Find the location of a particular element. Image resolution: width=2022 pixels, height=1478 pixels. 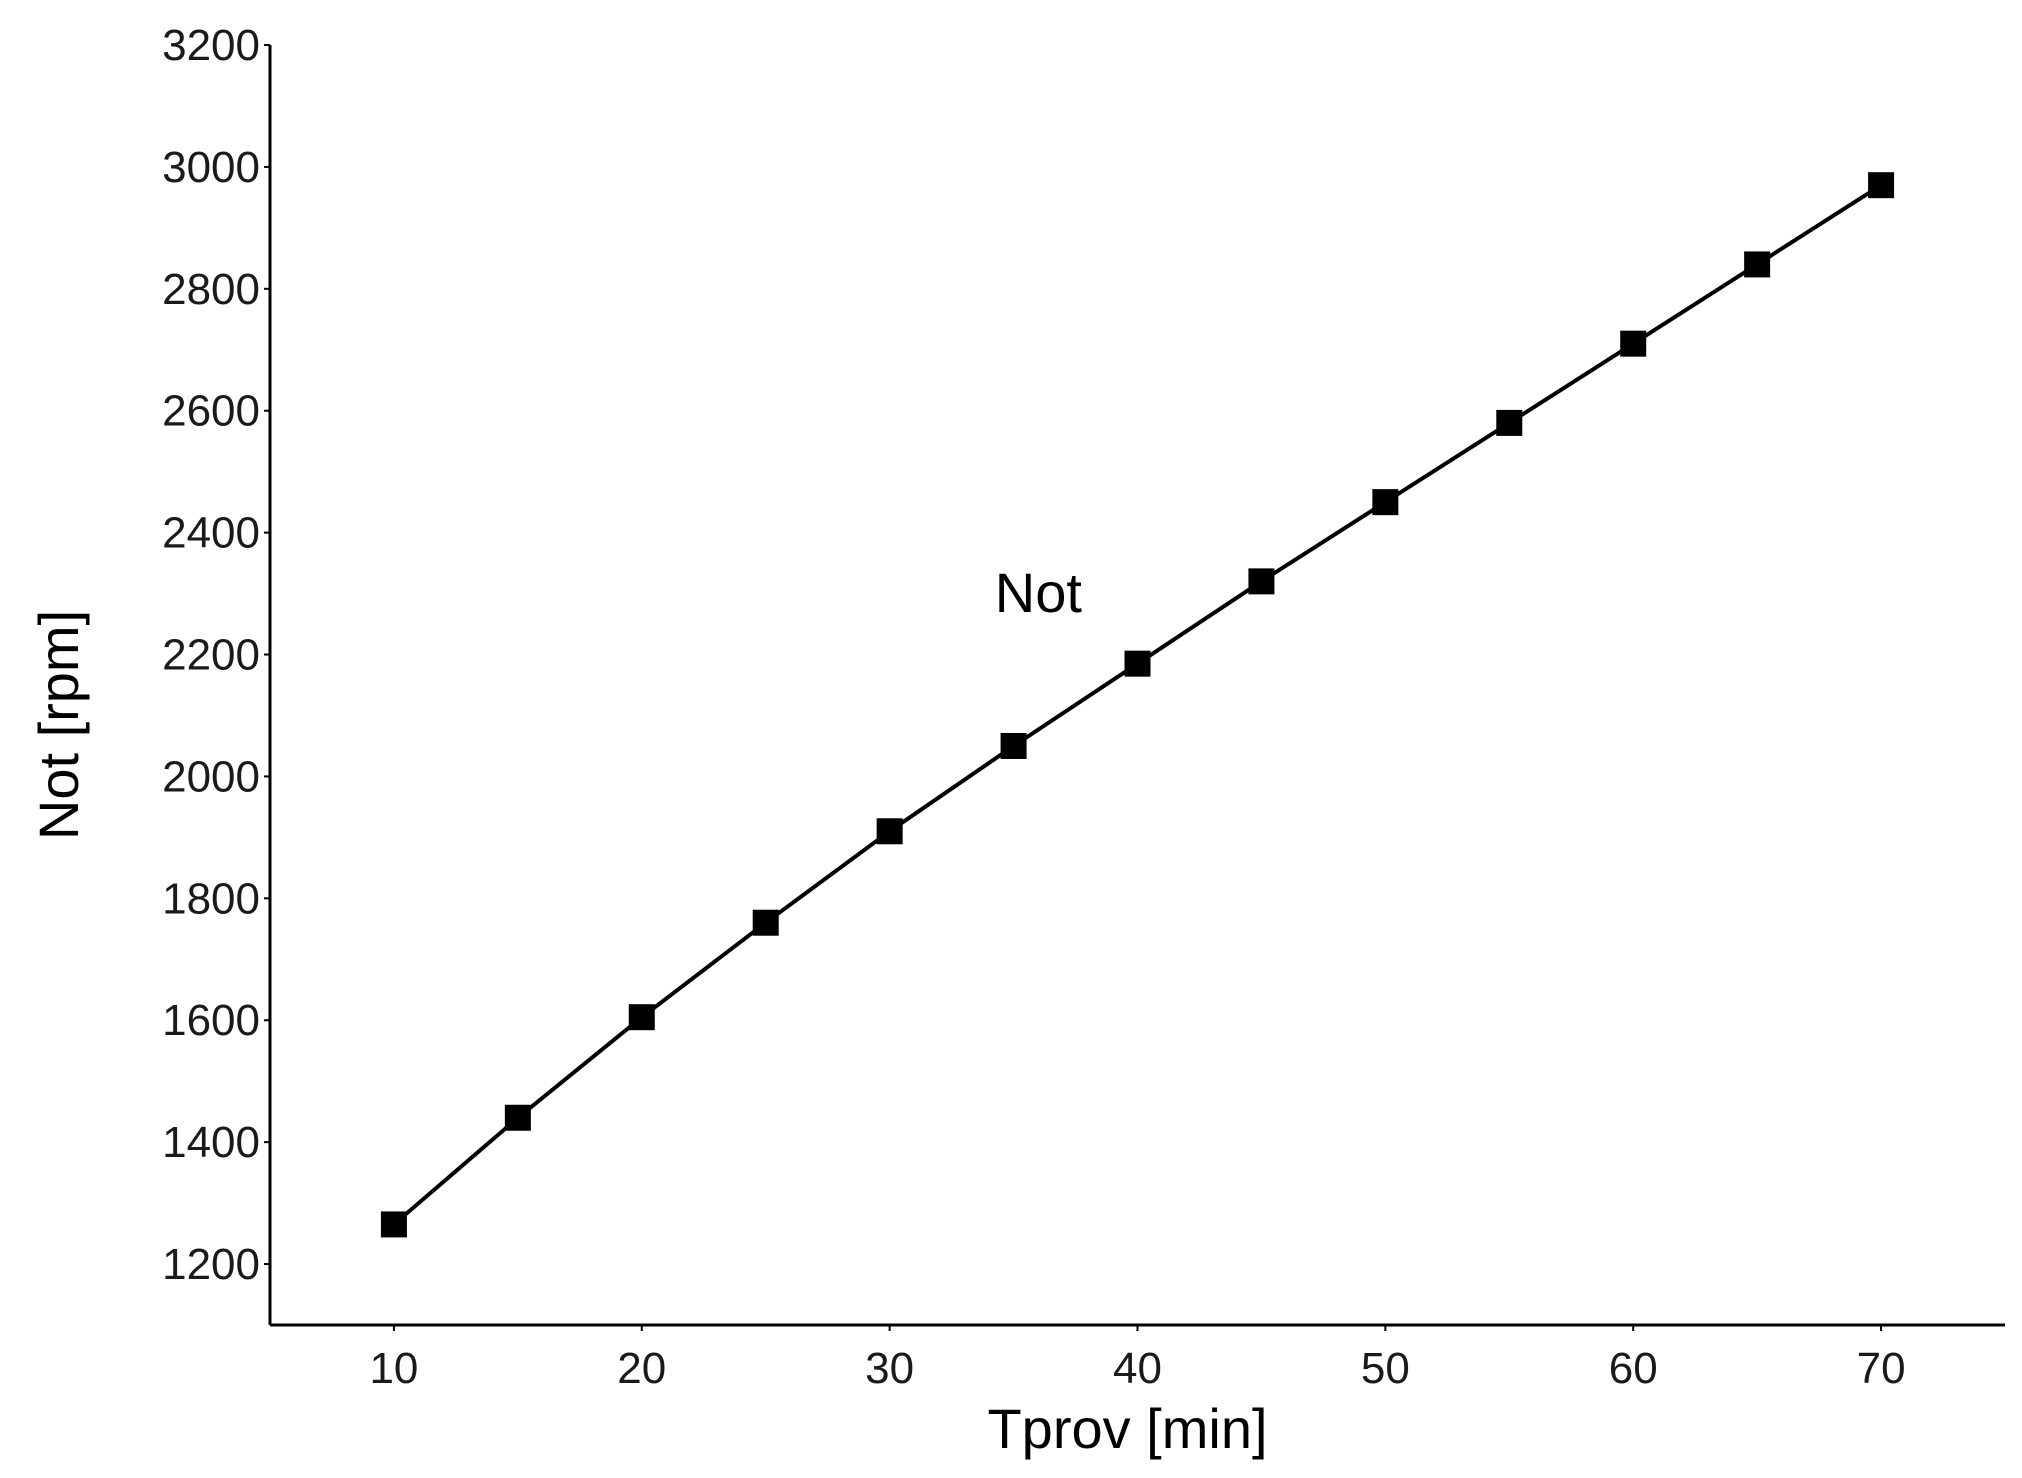

y-tick-label: 3000 is located at coordinates (211, 167).